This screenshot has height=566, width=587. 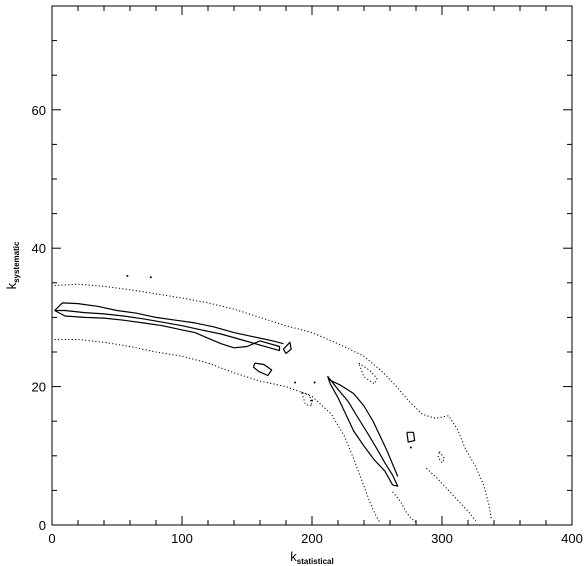 What do you see at coordinates (11, 285) in the screenshot?
I see `y-axis-label-main: k` at bounding box center [11, 285].